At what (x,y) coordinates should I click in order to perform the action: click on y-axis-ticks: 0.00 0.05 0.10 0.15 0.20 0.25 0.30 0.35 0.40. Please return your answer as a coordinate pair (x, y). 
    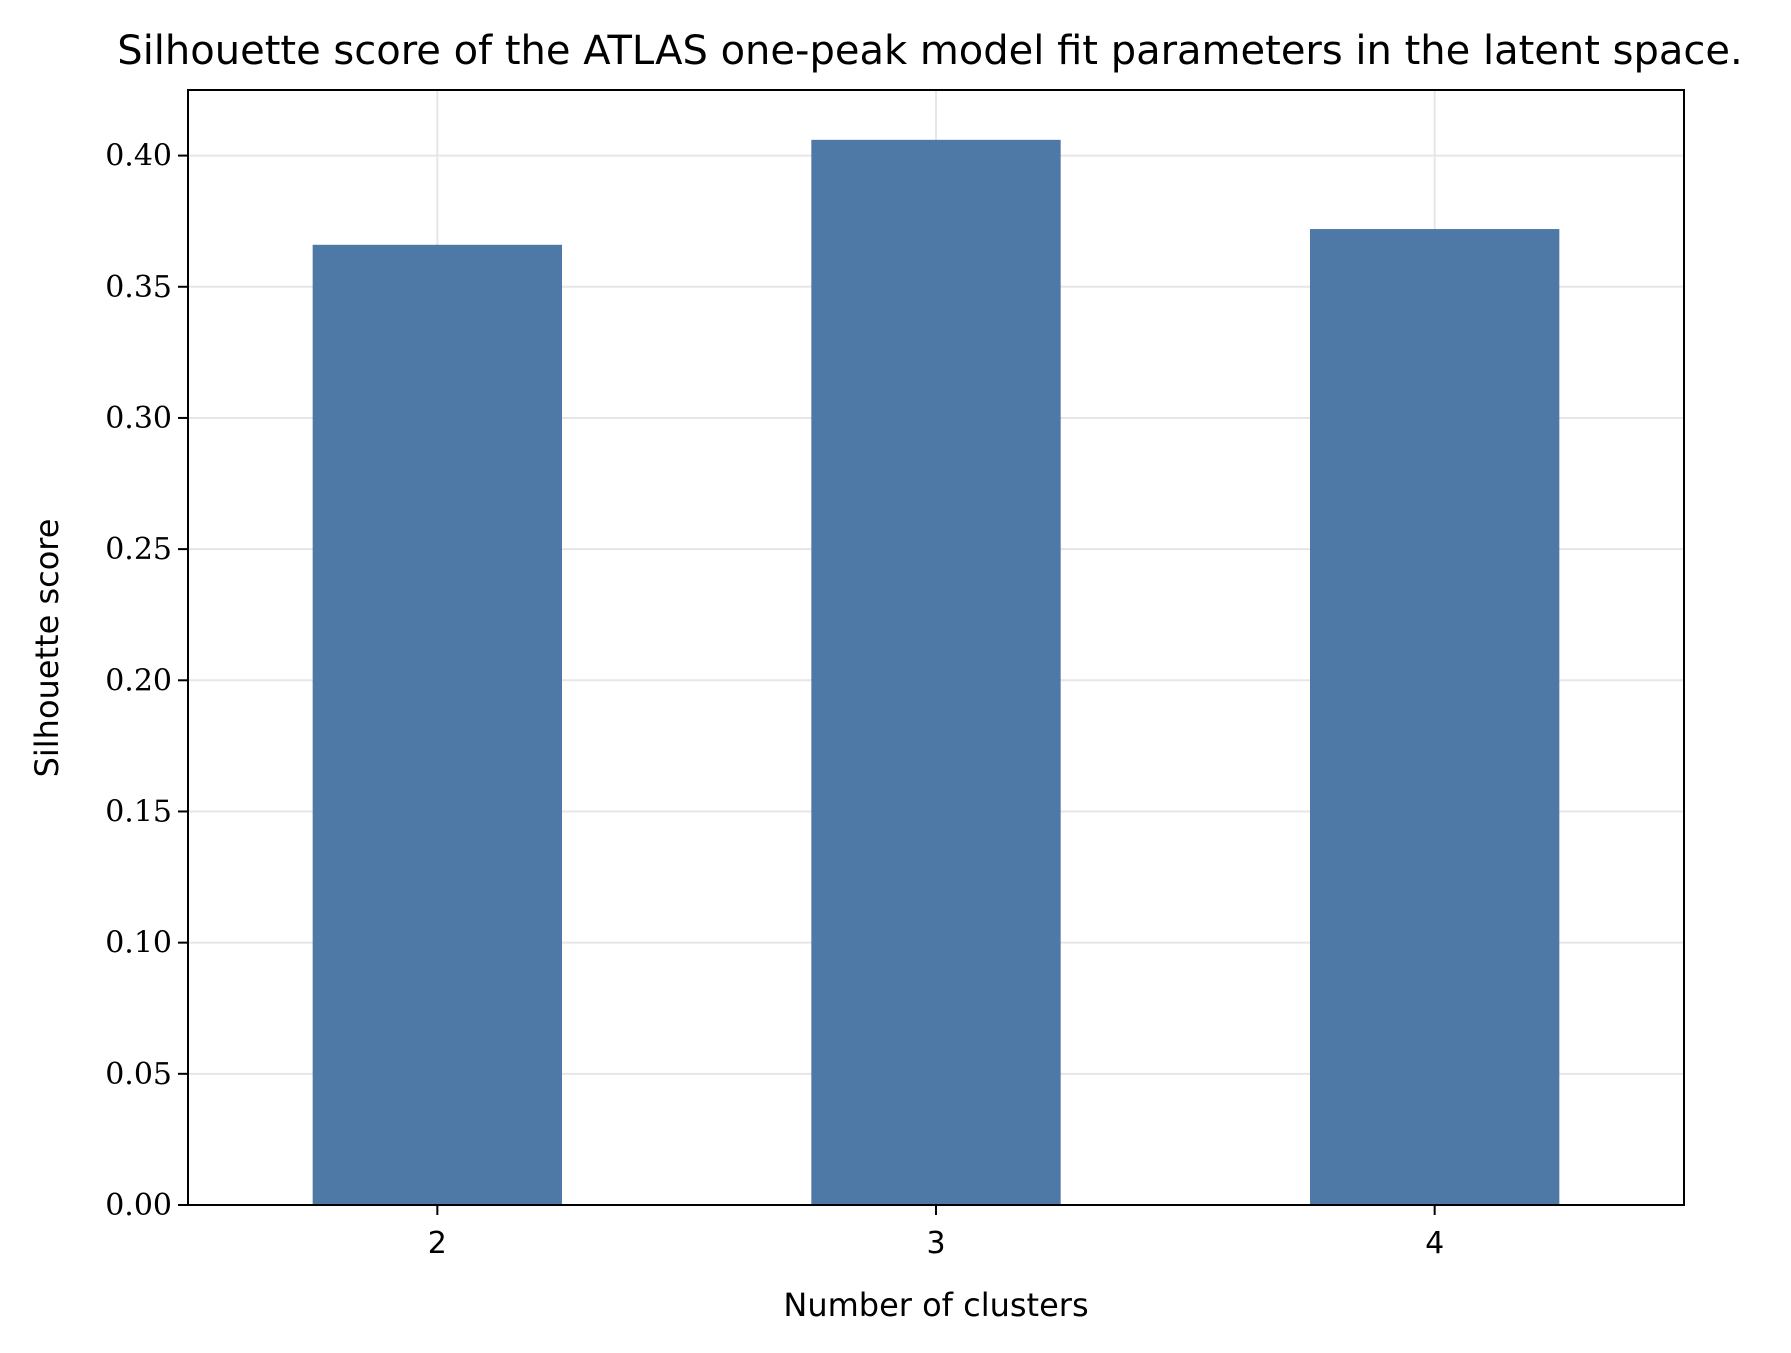
    Looking at the image, I should click on (146, 681).